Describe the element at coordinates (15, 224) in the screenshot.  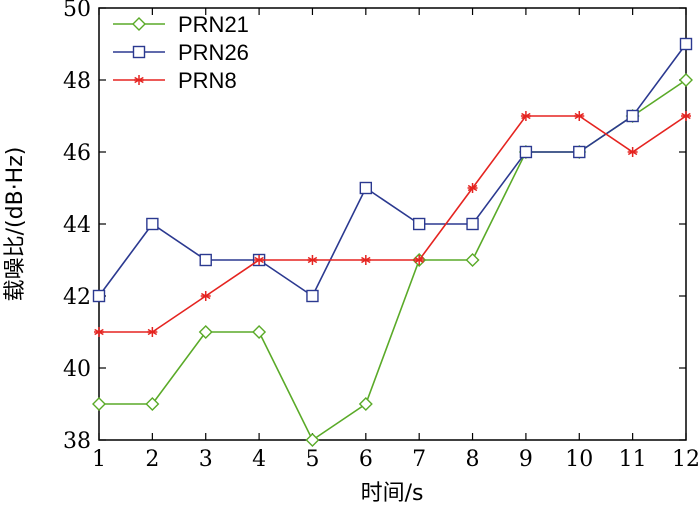
I see `y-axis-title: 载噪比/(dB·Hz)` at that location.